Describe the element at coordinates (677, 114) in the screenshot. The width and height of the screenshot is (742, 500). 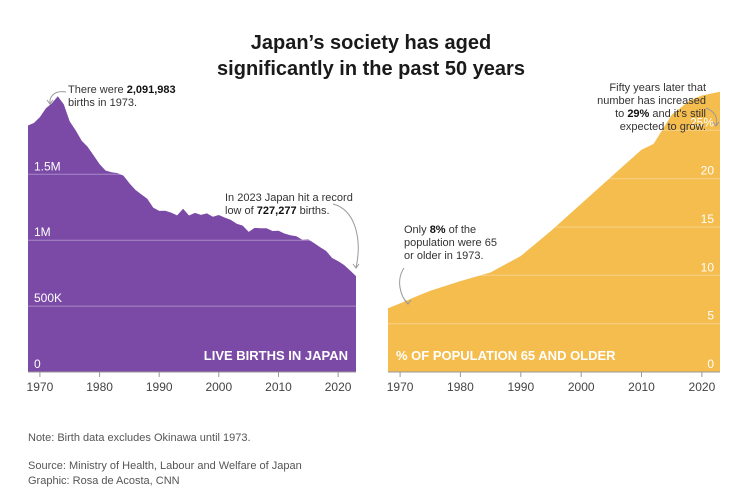
I see `annotation-fifty-text-4: and it’s still` at that location.